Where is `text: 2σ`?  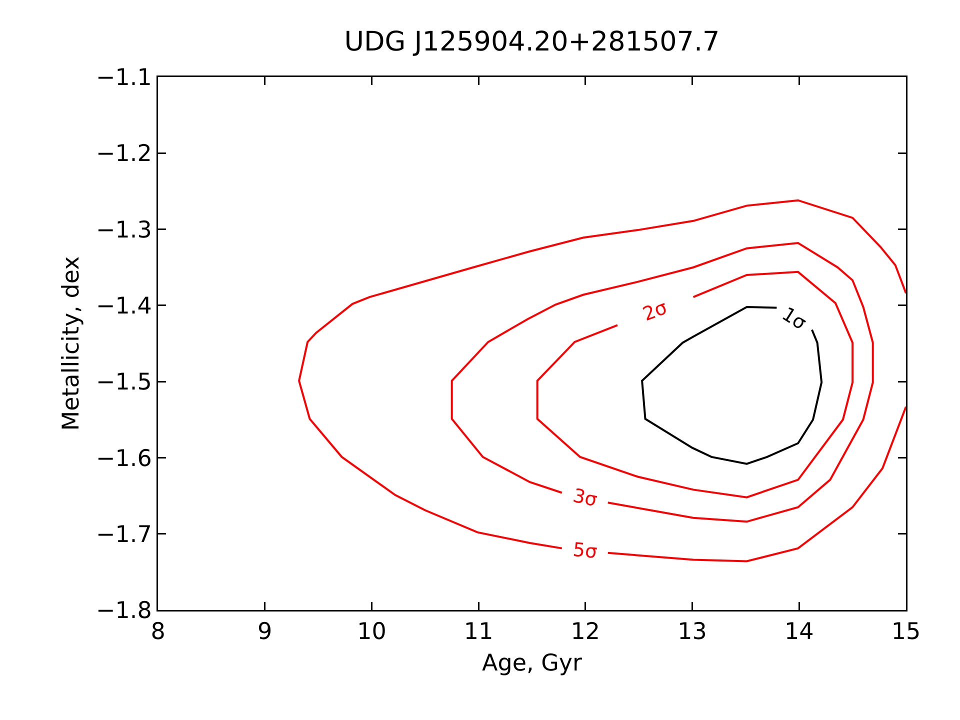 text: 2σ is located at coordinates (655, 311).